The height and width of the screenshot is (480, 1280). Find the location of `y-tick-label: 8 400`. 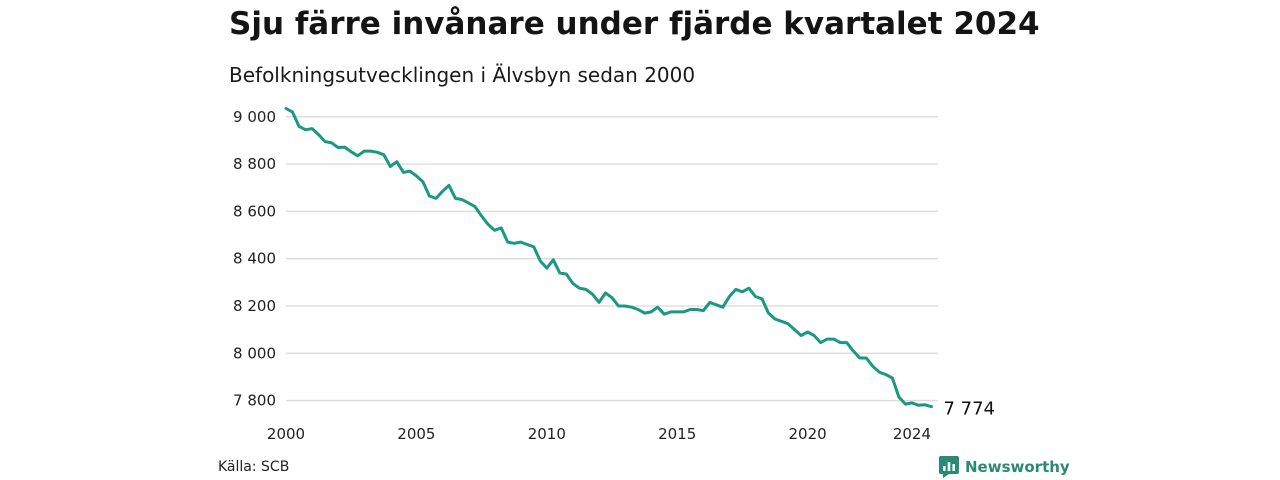

y-tick-label: 8 400 is located at coordinates (254, 259).